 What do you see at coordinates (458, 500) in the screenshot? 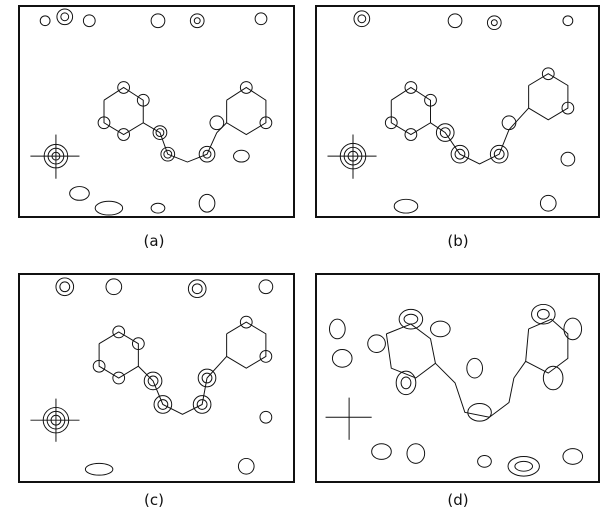
I see `caption-d: (d)` at bounding box center [458, 500].